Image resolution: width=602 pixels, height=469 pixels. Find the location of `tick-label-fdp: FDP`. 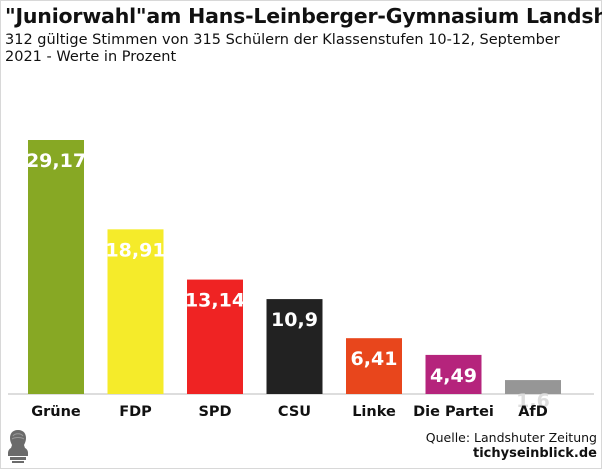

tick-label-fdp: FDP is located at coordinates (135, 412).